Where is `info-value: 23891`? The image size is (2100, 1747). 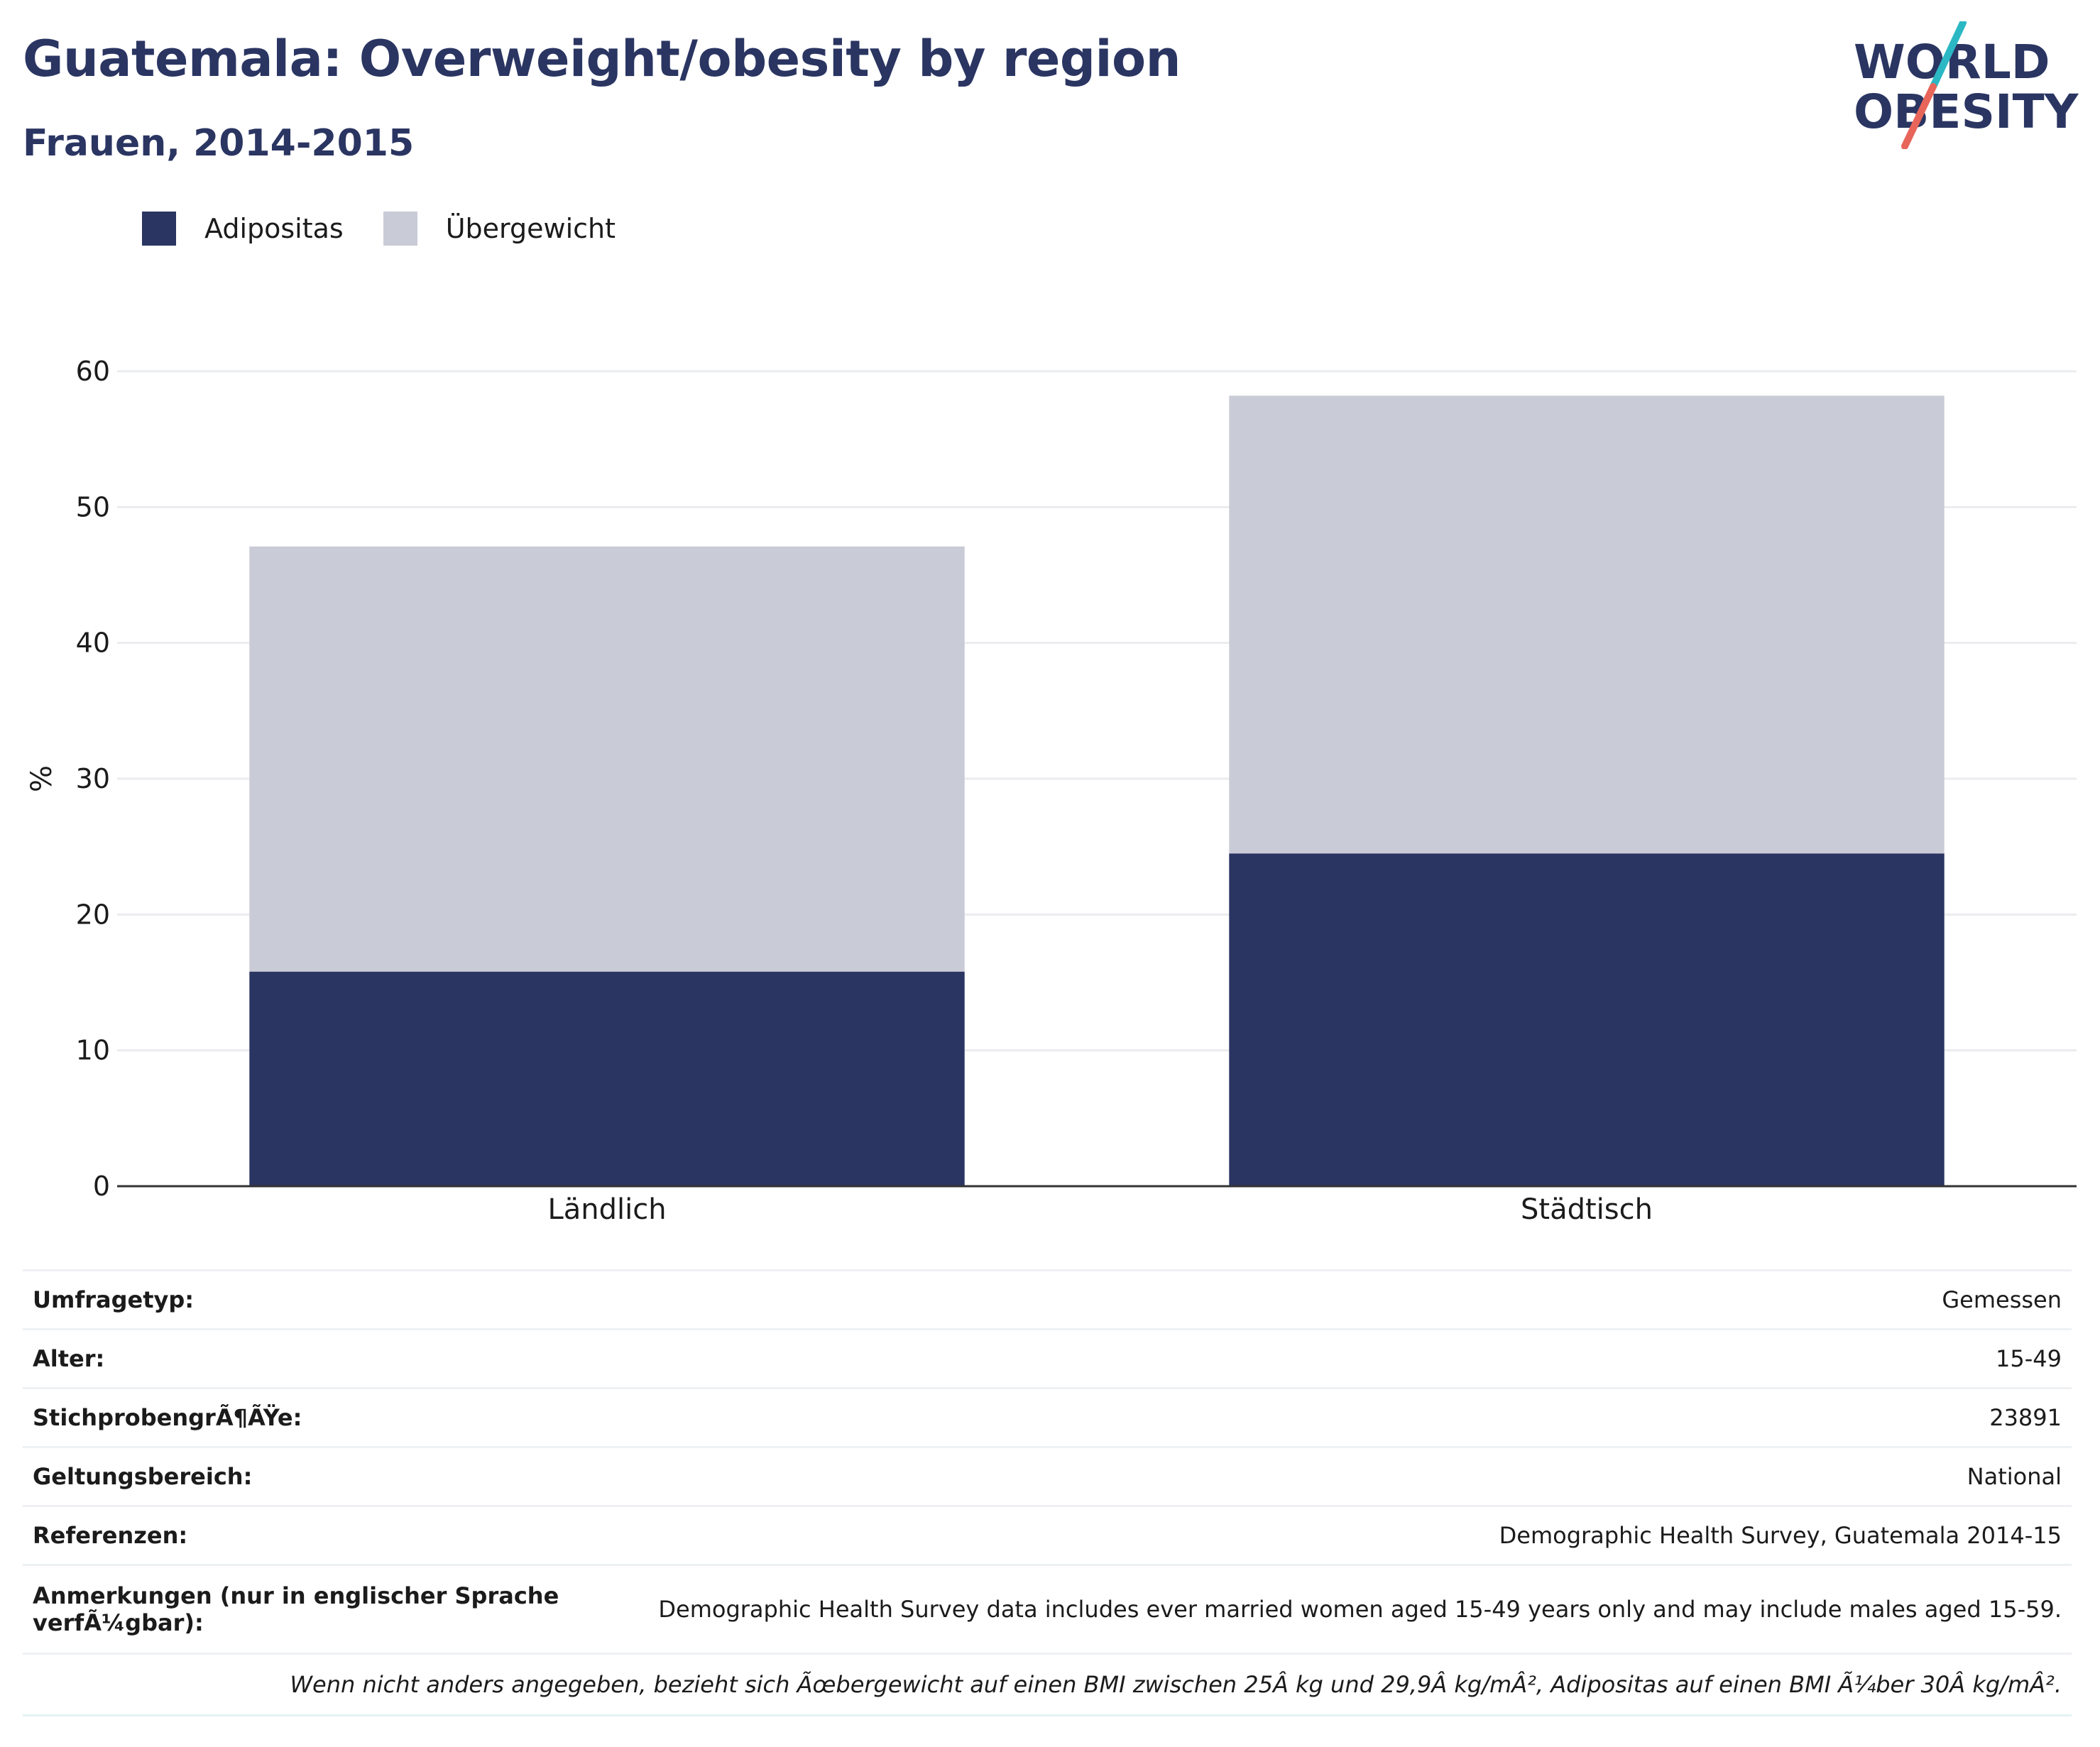 info-value: 23891 is located at coordinates (1327, 1417).